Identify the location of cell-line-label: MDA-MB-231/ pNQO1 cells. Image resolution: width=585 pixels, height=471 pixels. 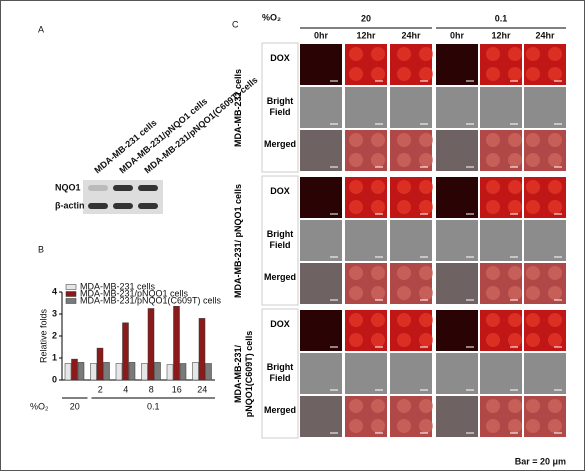
(238, 241).